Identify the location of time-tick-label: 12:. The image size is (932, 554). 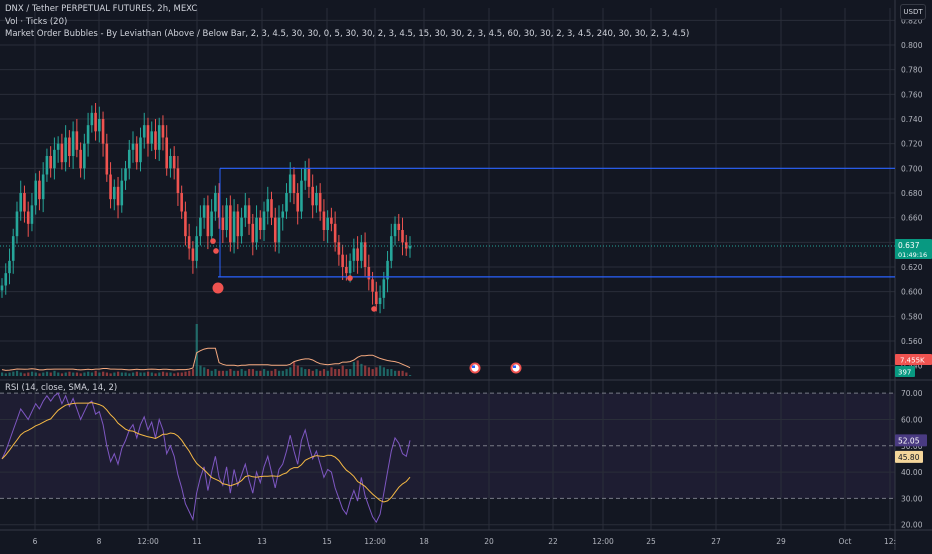
(890, 541).